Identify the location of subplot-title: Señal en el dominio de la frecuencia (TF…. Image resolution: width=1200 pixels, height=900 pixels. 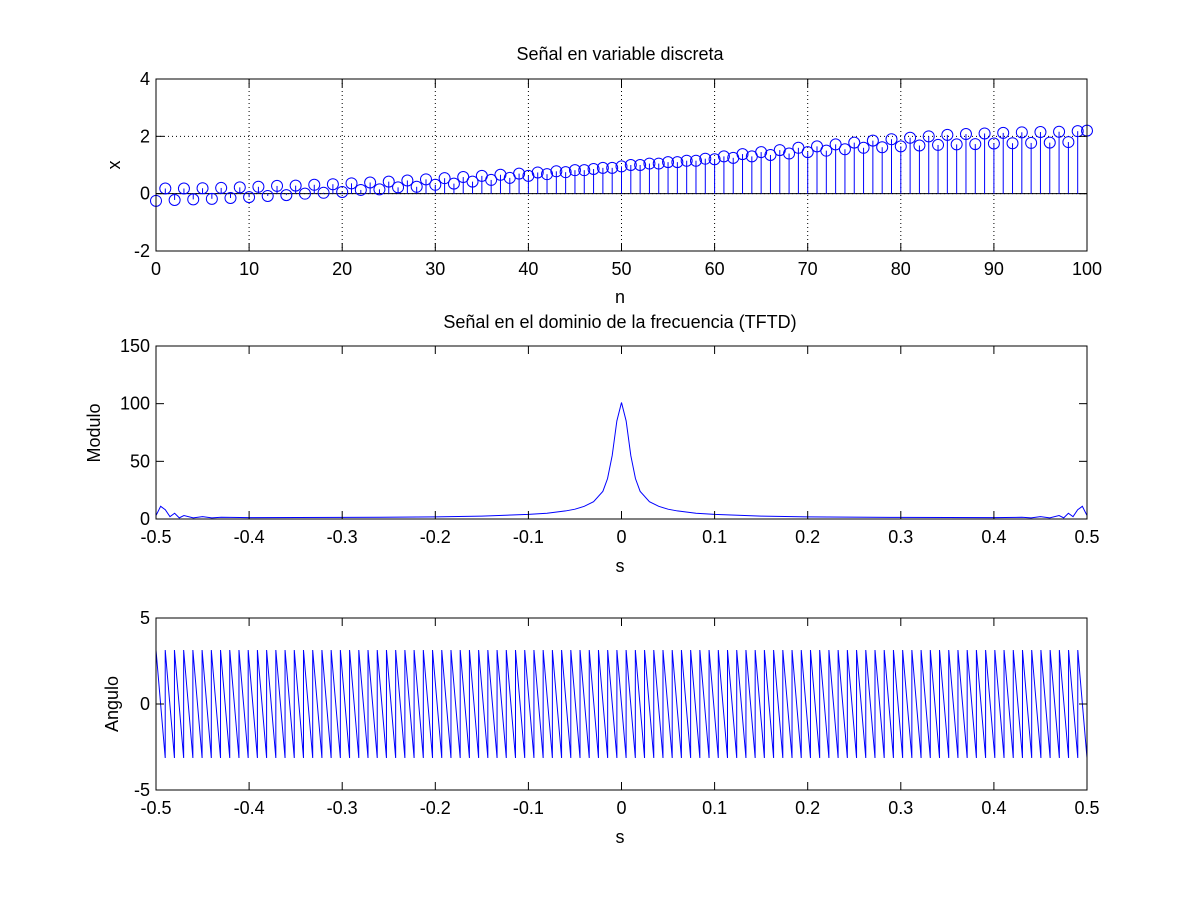
(619, 322).